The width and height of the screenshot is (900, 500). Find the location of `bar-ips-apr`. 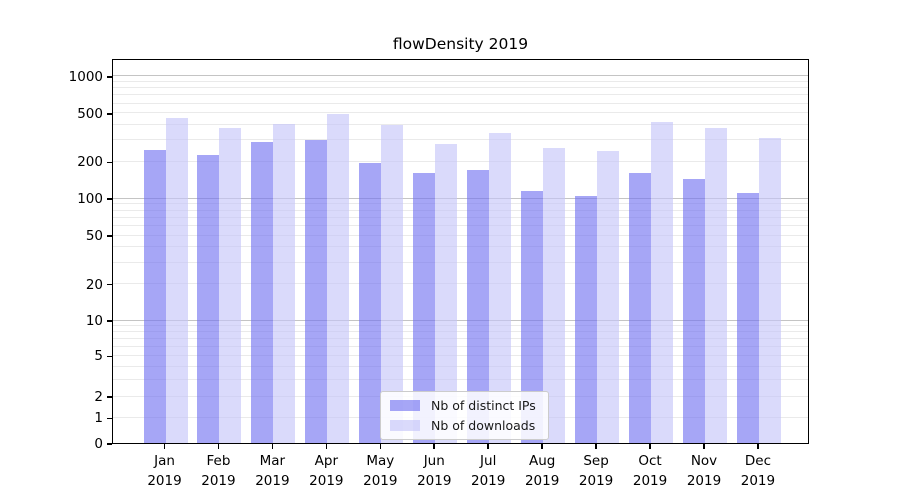

bar-ips-apr is located at coordinates (316, 291).